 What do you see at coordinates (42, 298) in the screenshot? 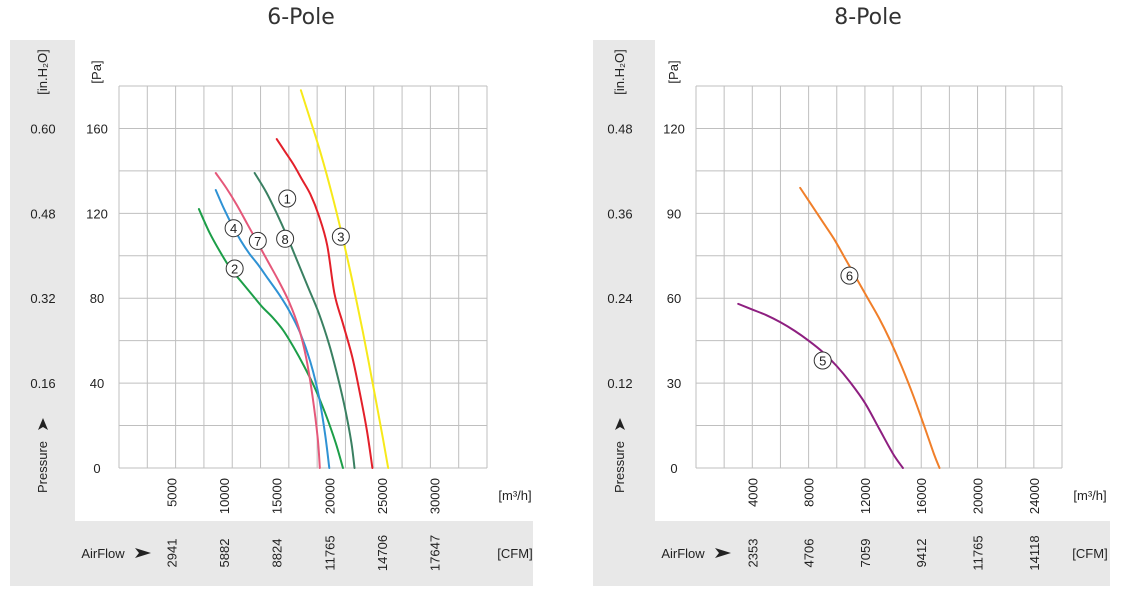
I see `y2-tick-label: 0.32` at bounding box center [42, 298].